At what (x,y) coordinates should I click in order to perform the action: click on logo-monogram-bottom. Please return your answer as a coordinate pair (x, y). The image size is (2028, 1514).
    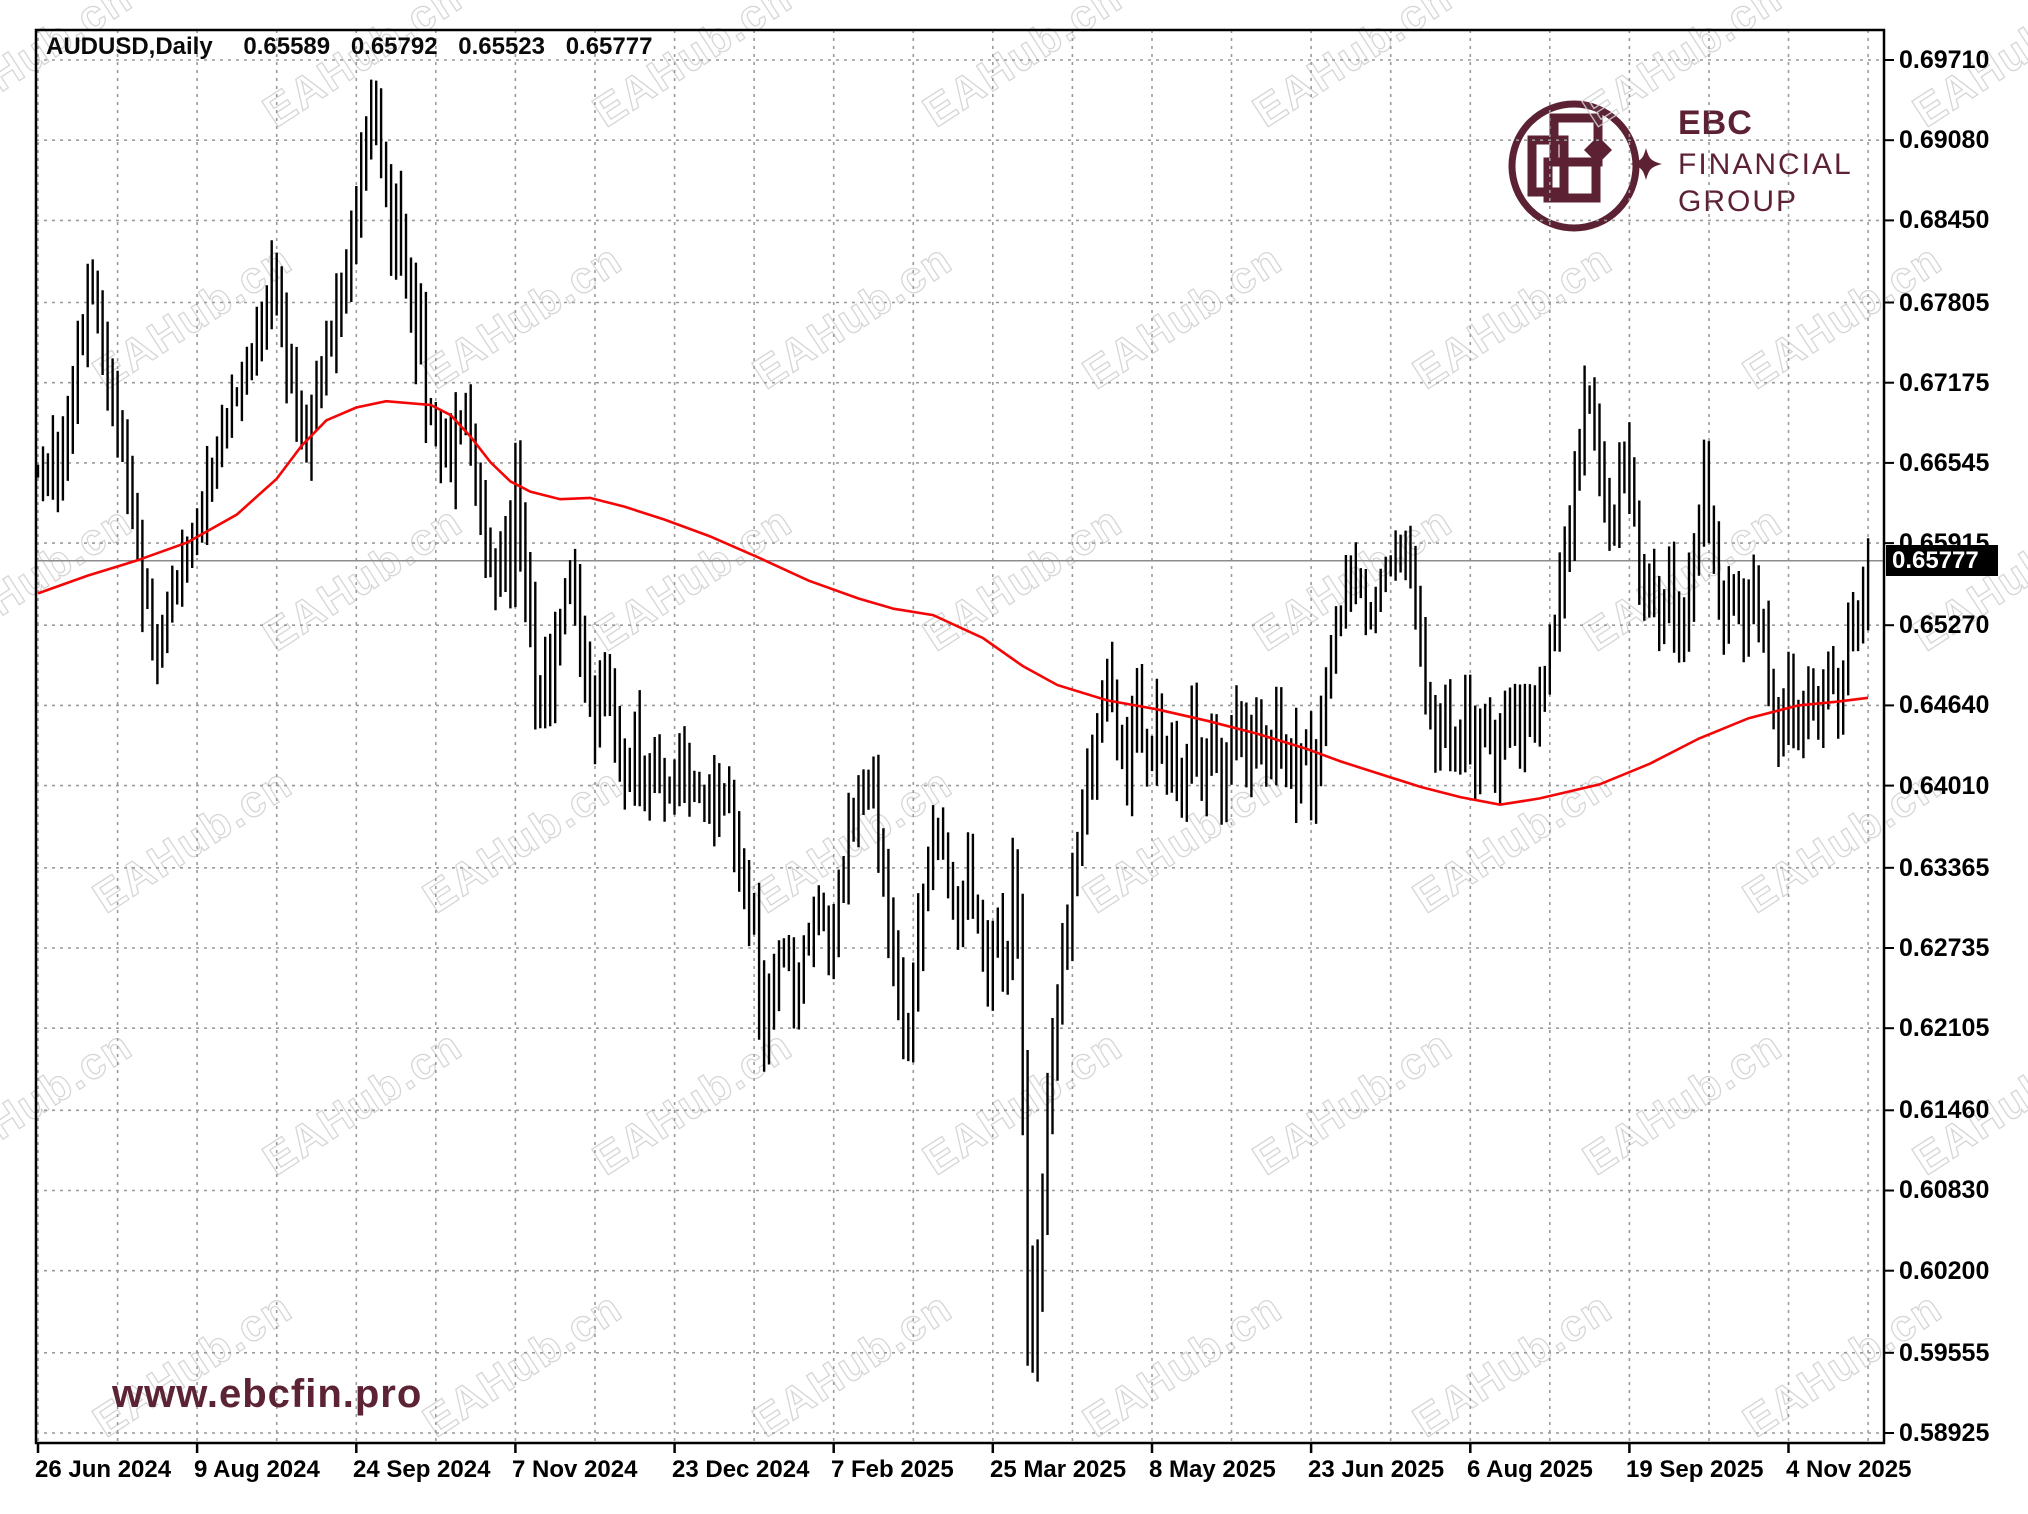
    Looking at the image, I should click on (1572, 180).